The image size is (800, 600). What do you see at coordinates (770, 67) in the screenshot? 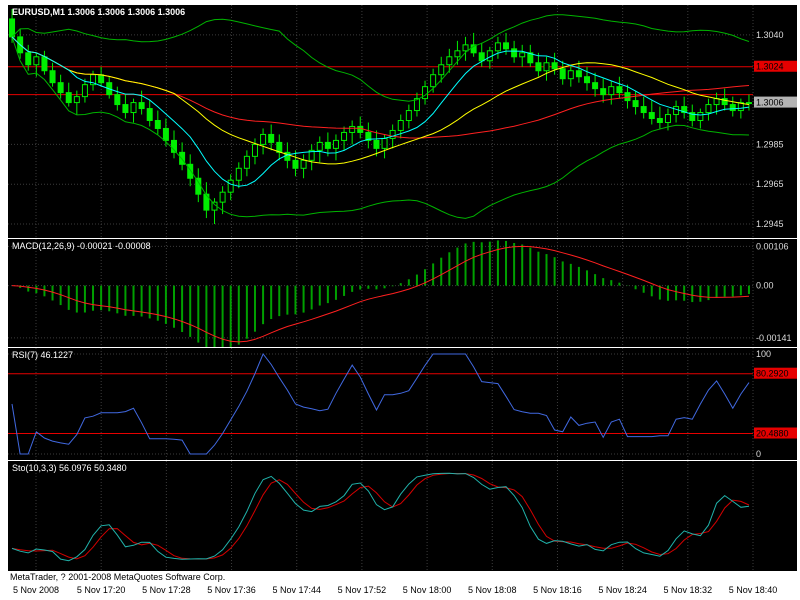
I see `svg-text: 1.3024` at bounding box center [770, 67].